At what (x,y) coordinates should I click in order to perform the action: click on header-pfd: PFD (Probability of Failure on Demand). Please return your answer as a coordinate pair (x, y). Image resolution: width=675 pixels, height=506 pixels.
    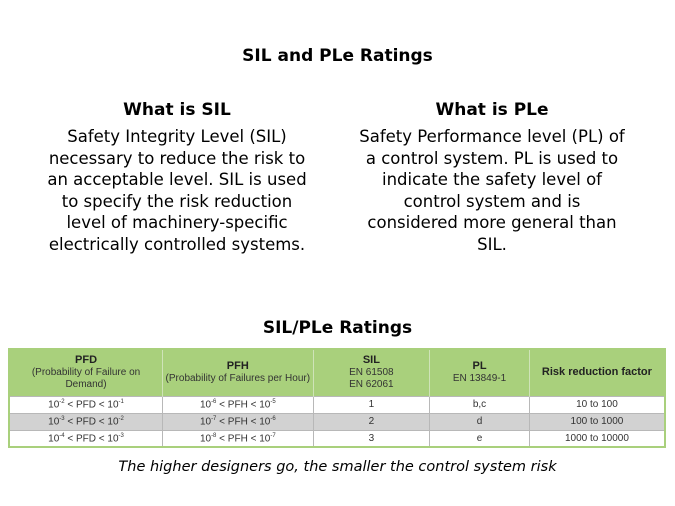
    Looking at the image, I should click on (86, 372).